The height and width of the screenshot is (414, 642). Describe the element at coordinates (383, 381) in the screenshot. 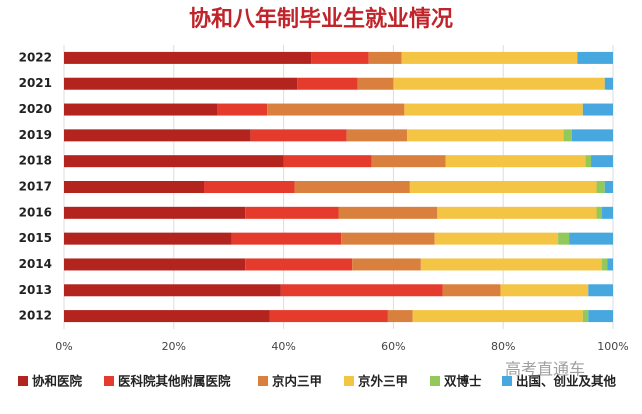

I see `legend-label: 京外三甲` at that location.